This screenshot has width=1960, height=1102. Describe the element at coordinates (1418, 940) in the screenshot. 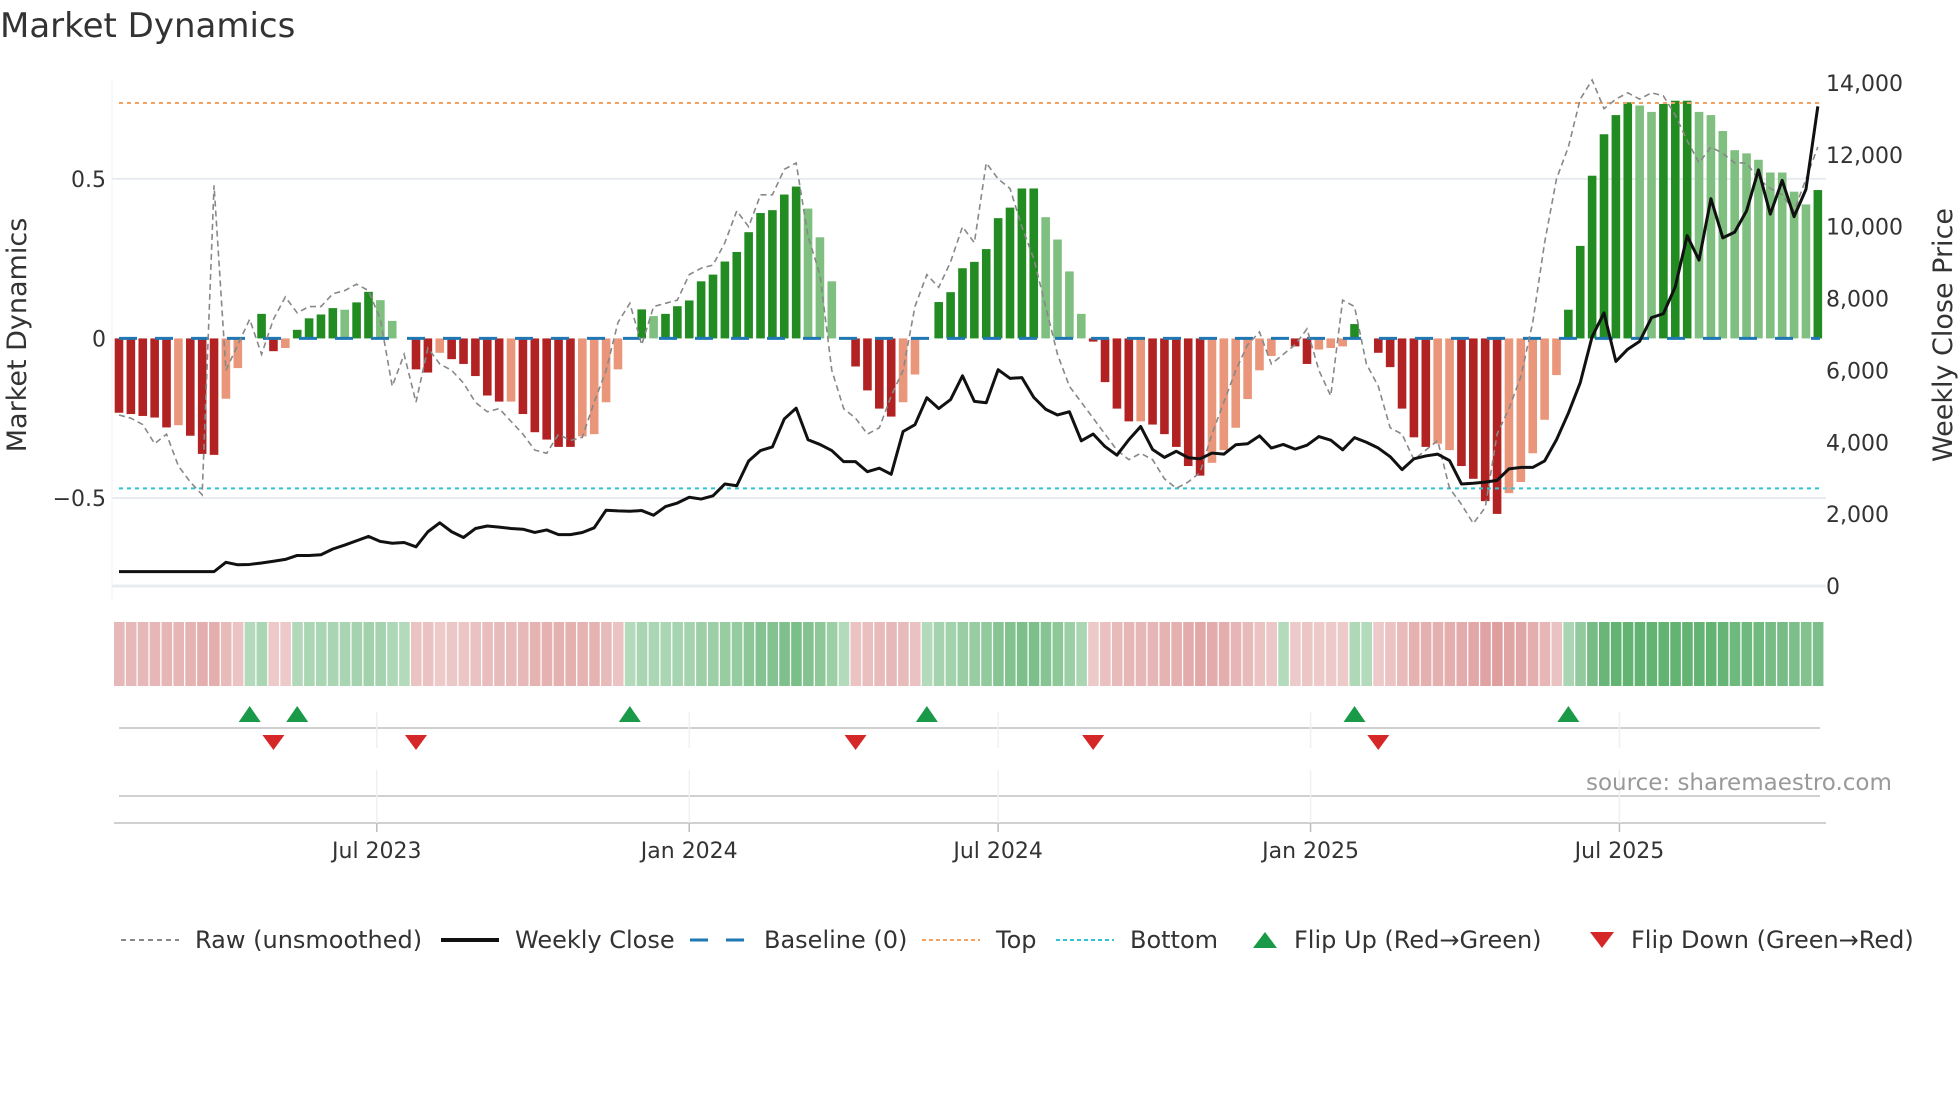

I see `legend-label: Flip Up (Red→Green)` at that location.